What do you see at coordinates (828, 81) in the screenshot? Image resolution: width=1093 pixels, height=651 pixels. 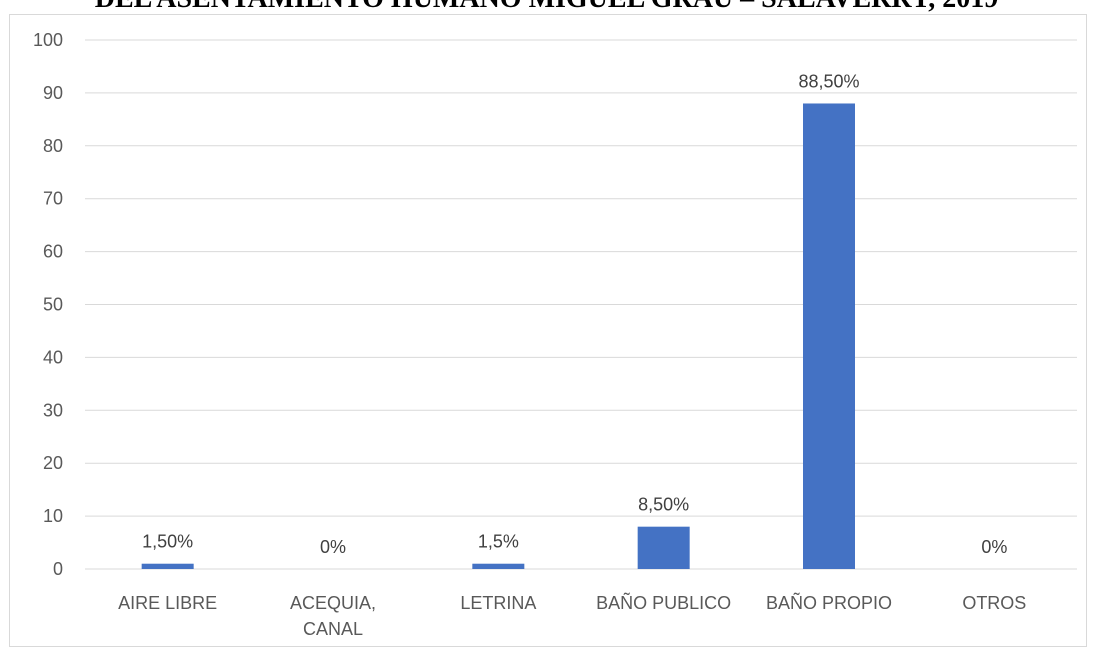 I see `data-label: 88,50%` at bounding box center [828, 81].